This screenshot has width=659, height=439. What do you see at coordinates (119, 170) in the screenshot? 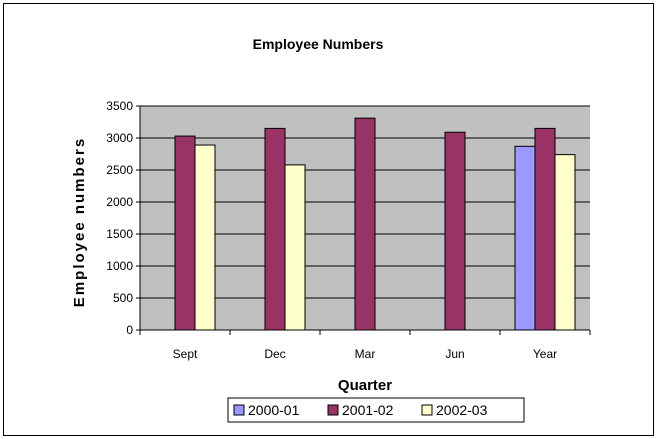
I see `y-tick-label: 2500` at bounding box center [119, 170].